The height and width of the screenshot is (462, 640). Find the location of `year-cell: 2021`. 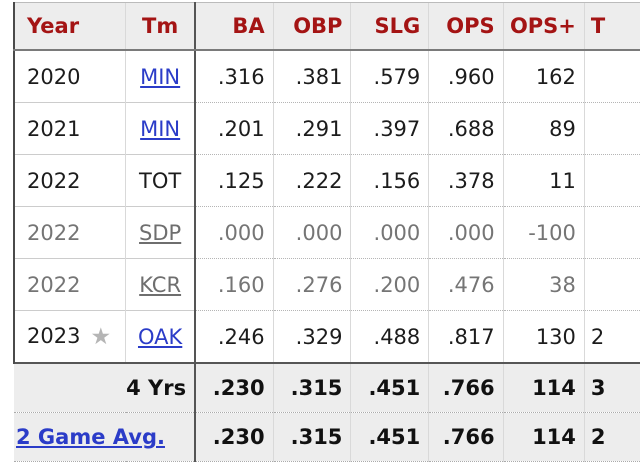

year-cell: 2021 is located at coordinates (69, 128).